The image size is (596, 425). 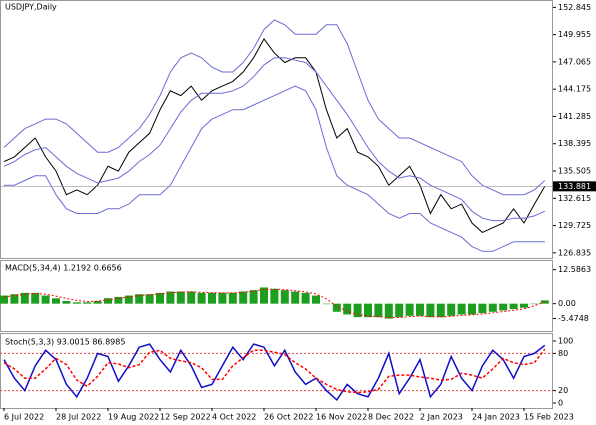 I want to click on price-title: USDJPY,Daily, so click(x=31, y=7).